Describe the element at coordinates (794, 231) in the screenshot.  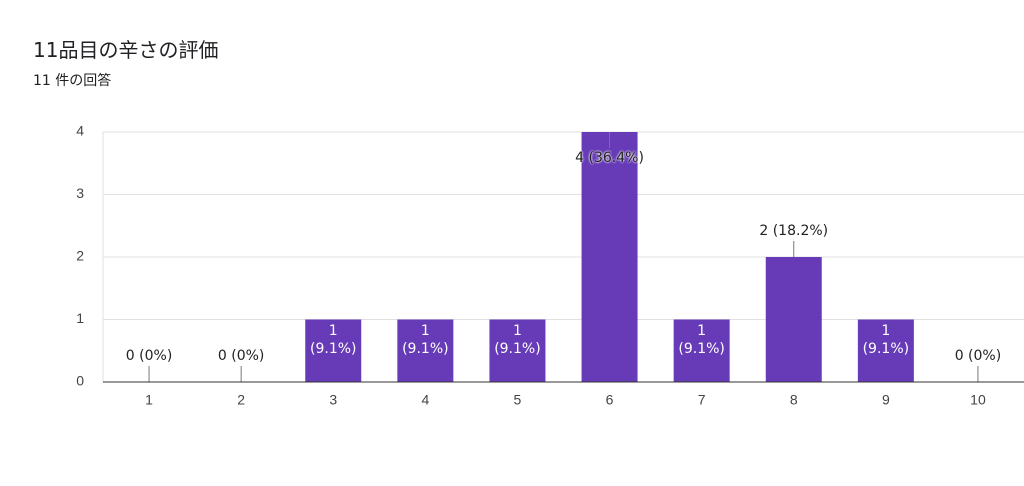
I see `value-label: 2 (18.2%)` at that location.